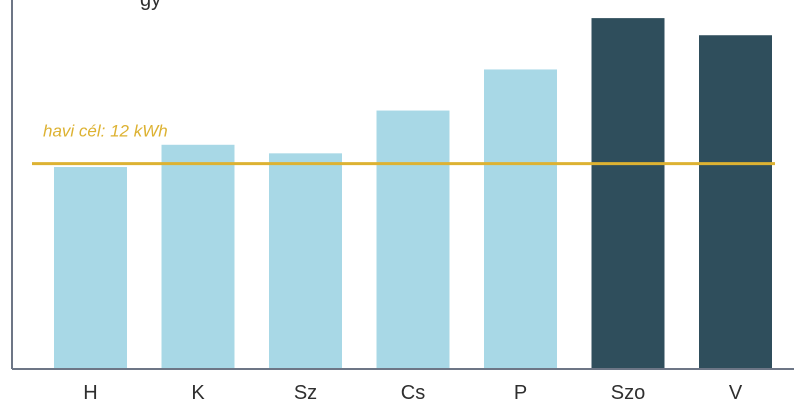 The width and height of the screenshot is (800, 402). Describe the element at coordinates (105, 131) in the screenshot. I see `reference-line-label: havi cél: 12 kWh` at that location.